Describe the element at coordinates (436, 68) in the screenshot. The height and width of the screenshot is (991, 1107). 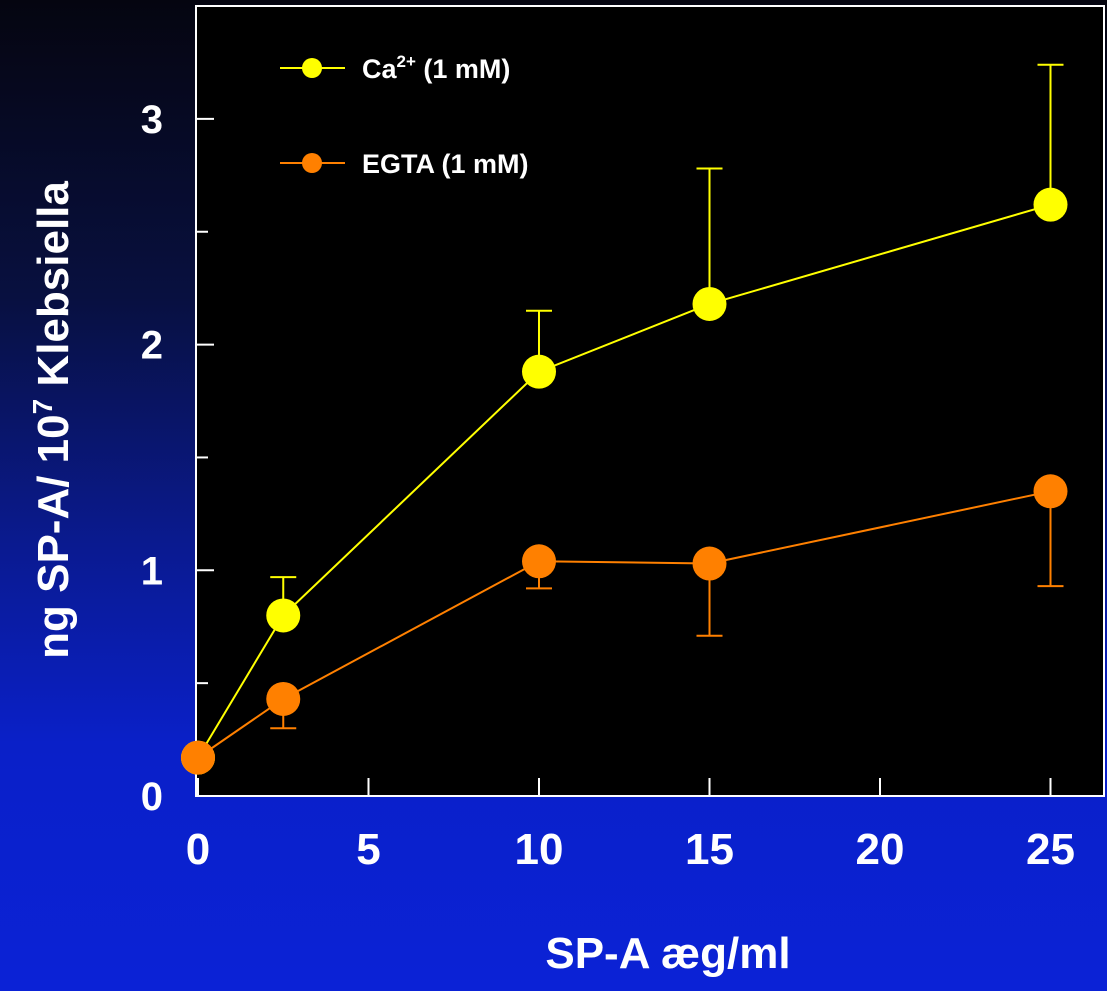
I see `legend-label: Ca2+ (1 mM)` at that location.